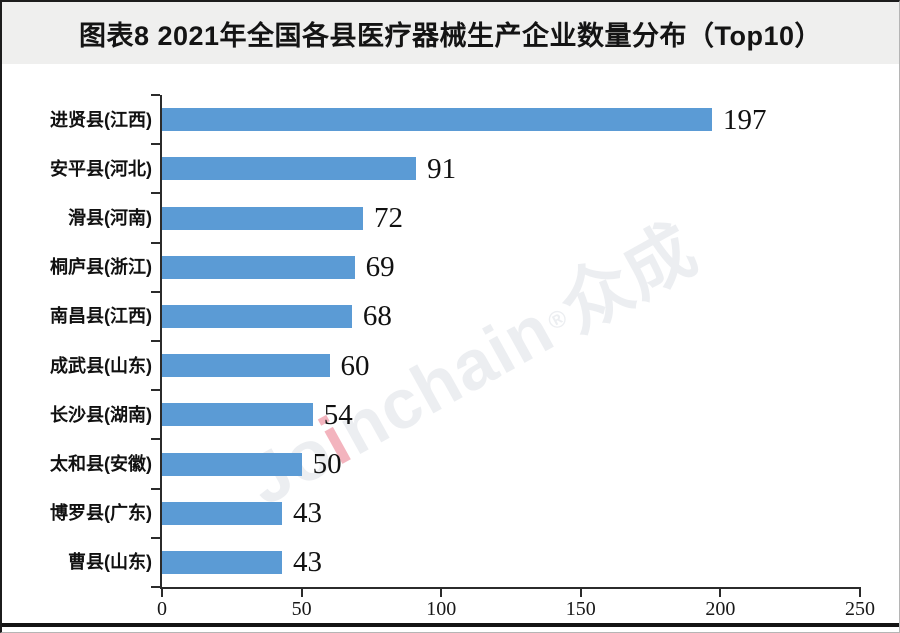  Describe the element at coordinates (101, 267) in the screenshot. I see `category-label: 桐庐县(浙江)` at that location.